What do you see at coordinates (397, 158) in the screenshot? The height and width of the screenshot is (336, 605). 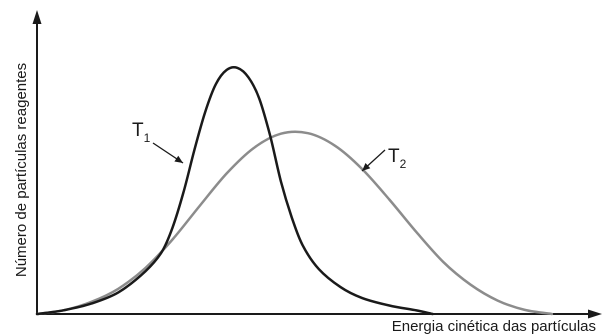 I see `curve-label-text: T2` at bounding box center [397, 158].